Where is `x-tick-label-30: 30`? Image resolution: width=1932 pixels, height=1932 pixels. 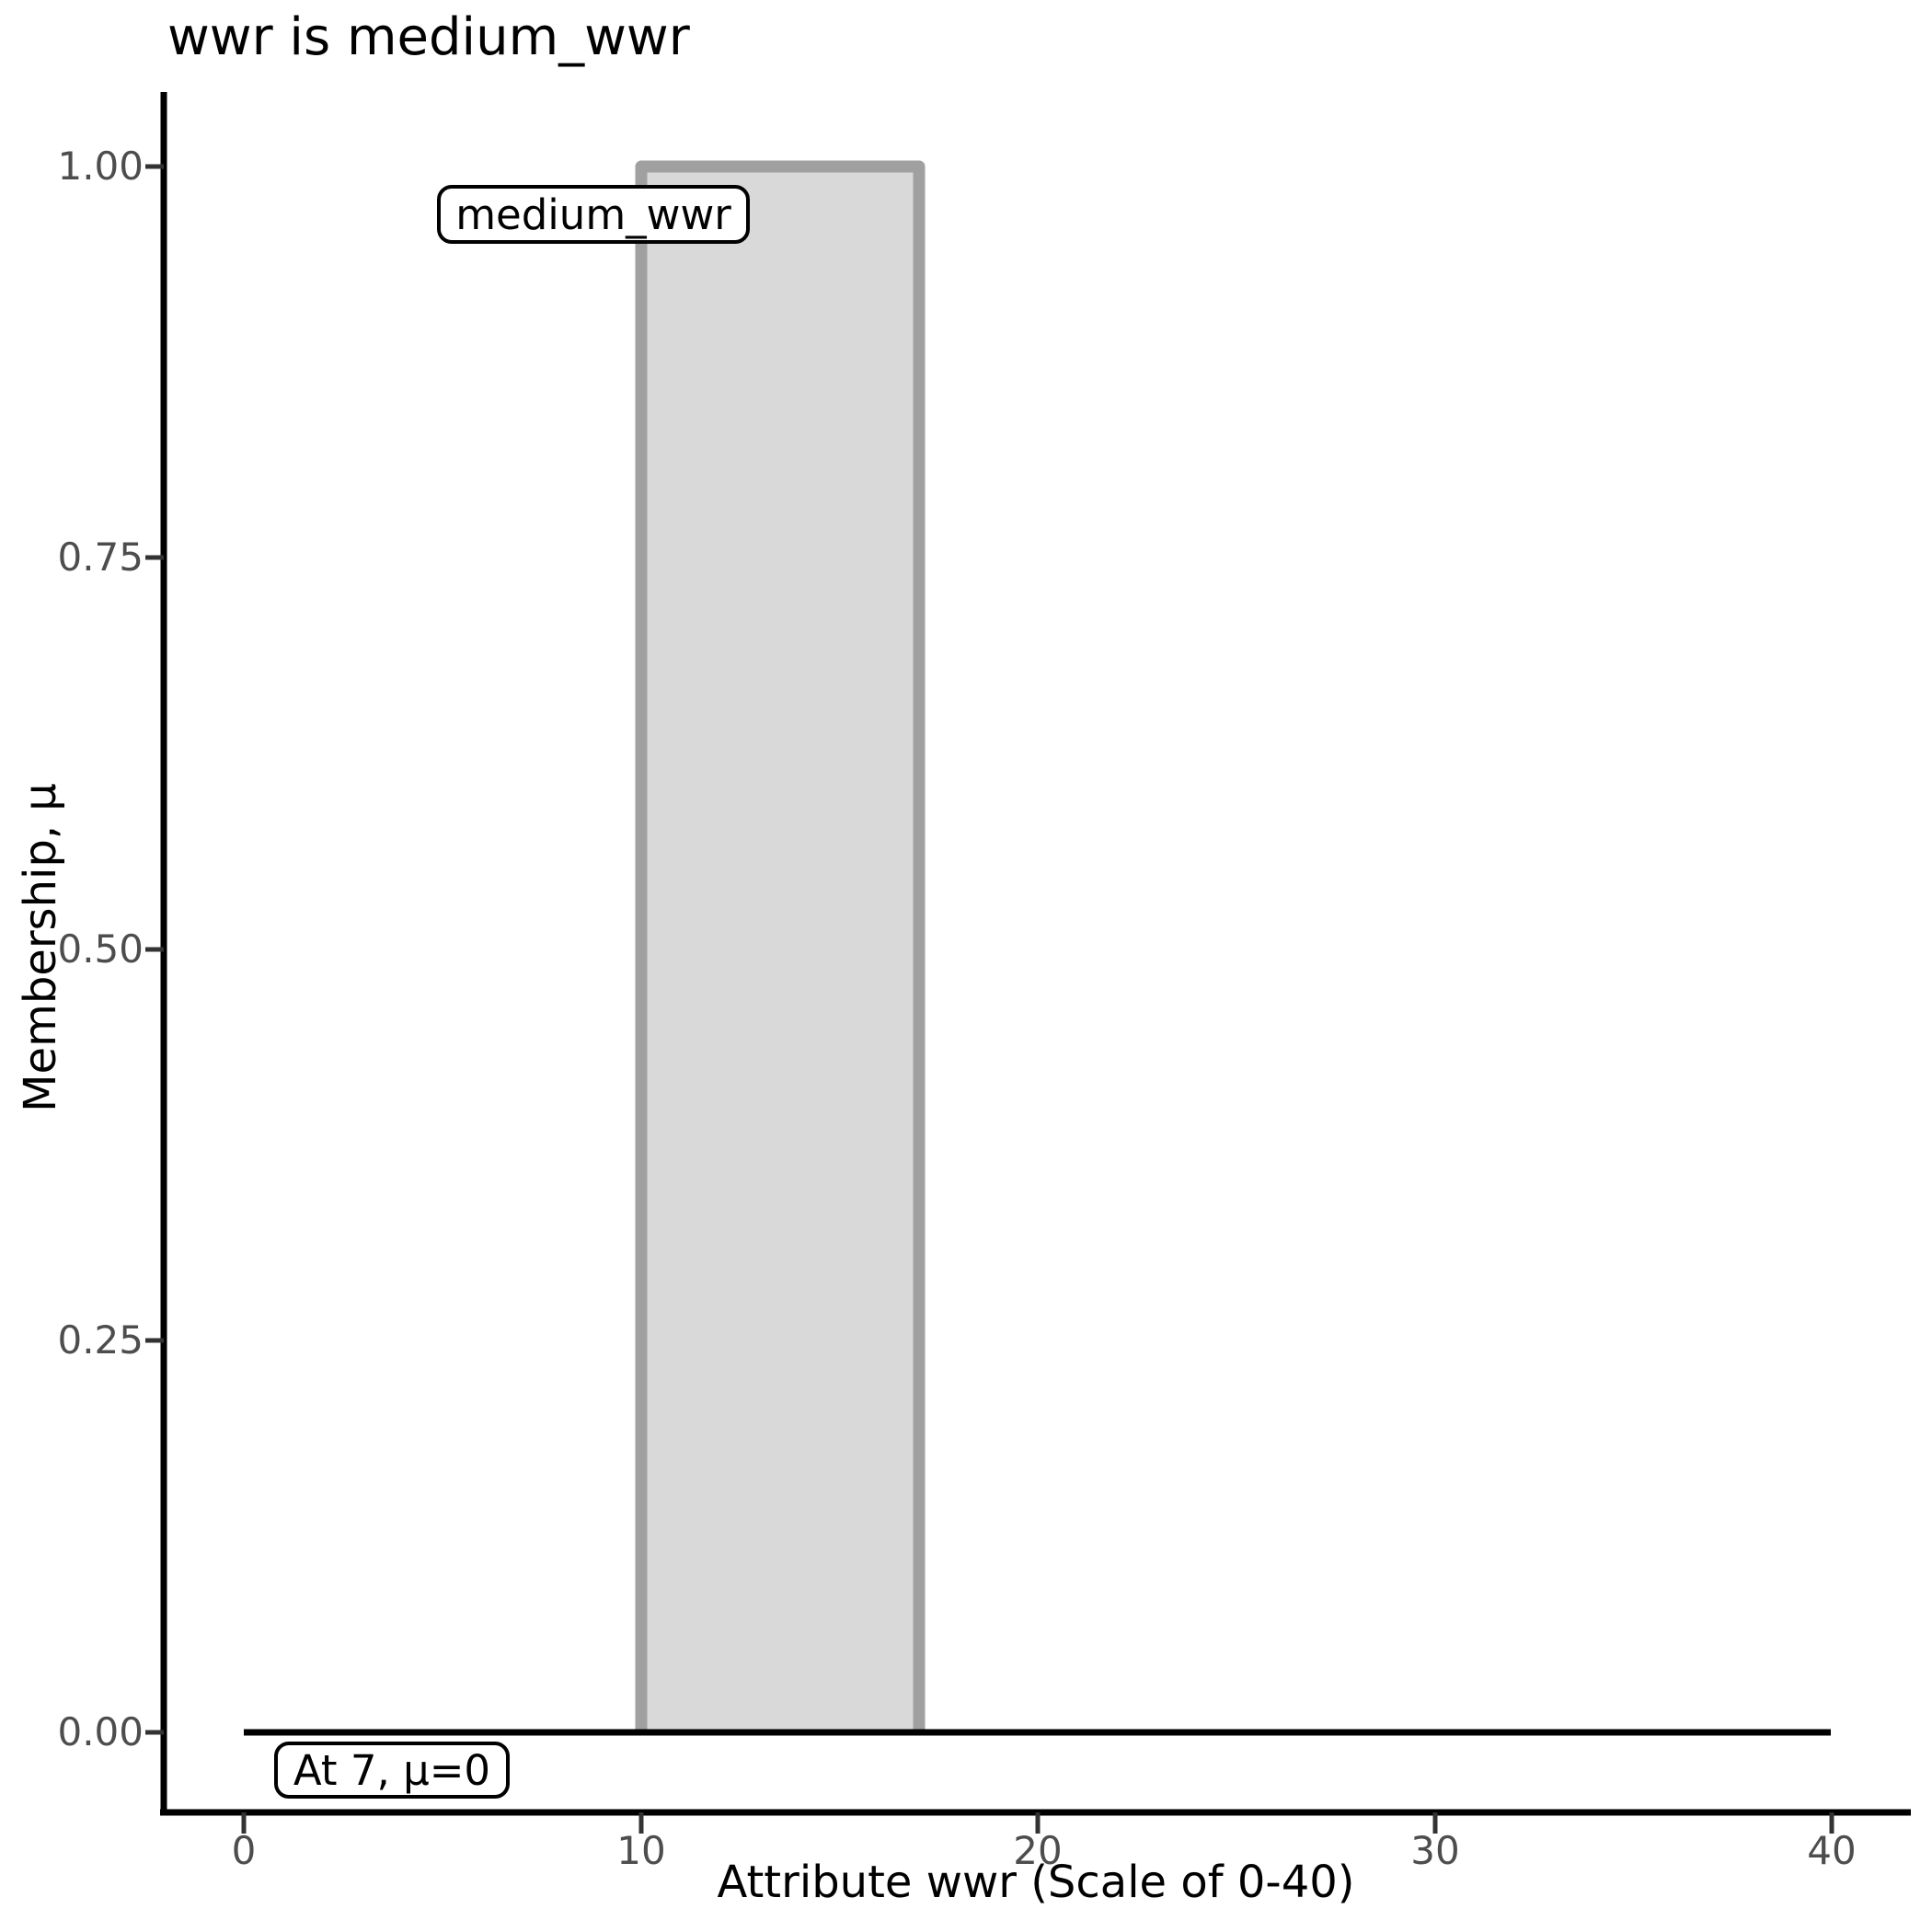 x-tick-label-30: 30 is located at coordinates (1435, 1850).